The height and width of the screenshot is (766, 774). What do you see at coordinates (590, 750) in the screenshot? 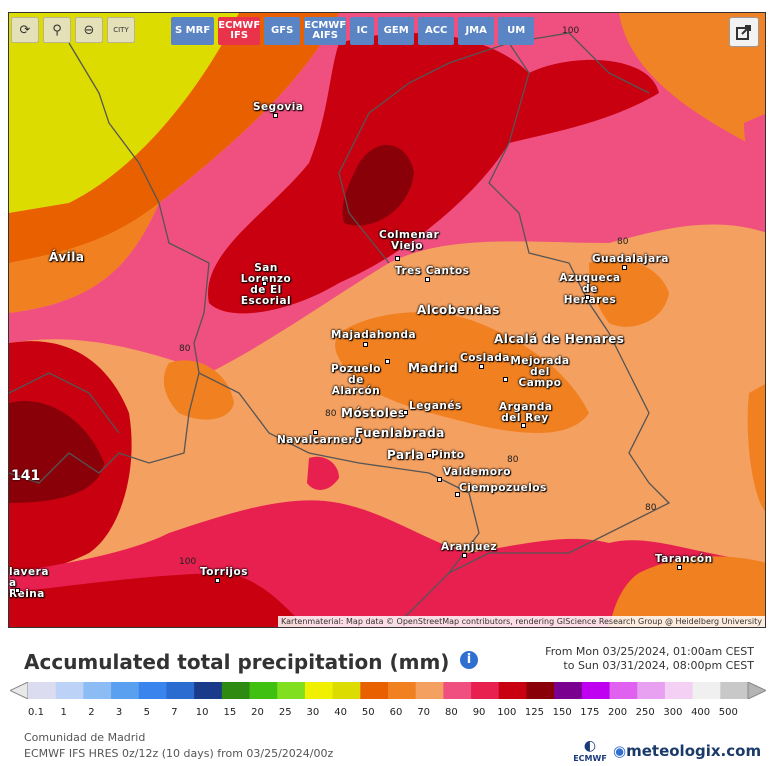
I see `ecmwf-logo: ◐ ECMWF` at bounding box center [590, 750].